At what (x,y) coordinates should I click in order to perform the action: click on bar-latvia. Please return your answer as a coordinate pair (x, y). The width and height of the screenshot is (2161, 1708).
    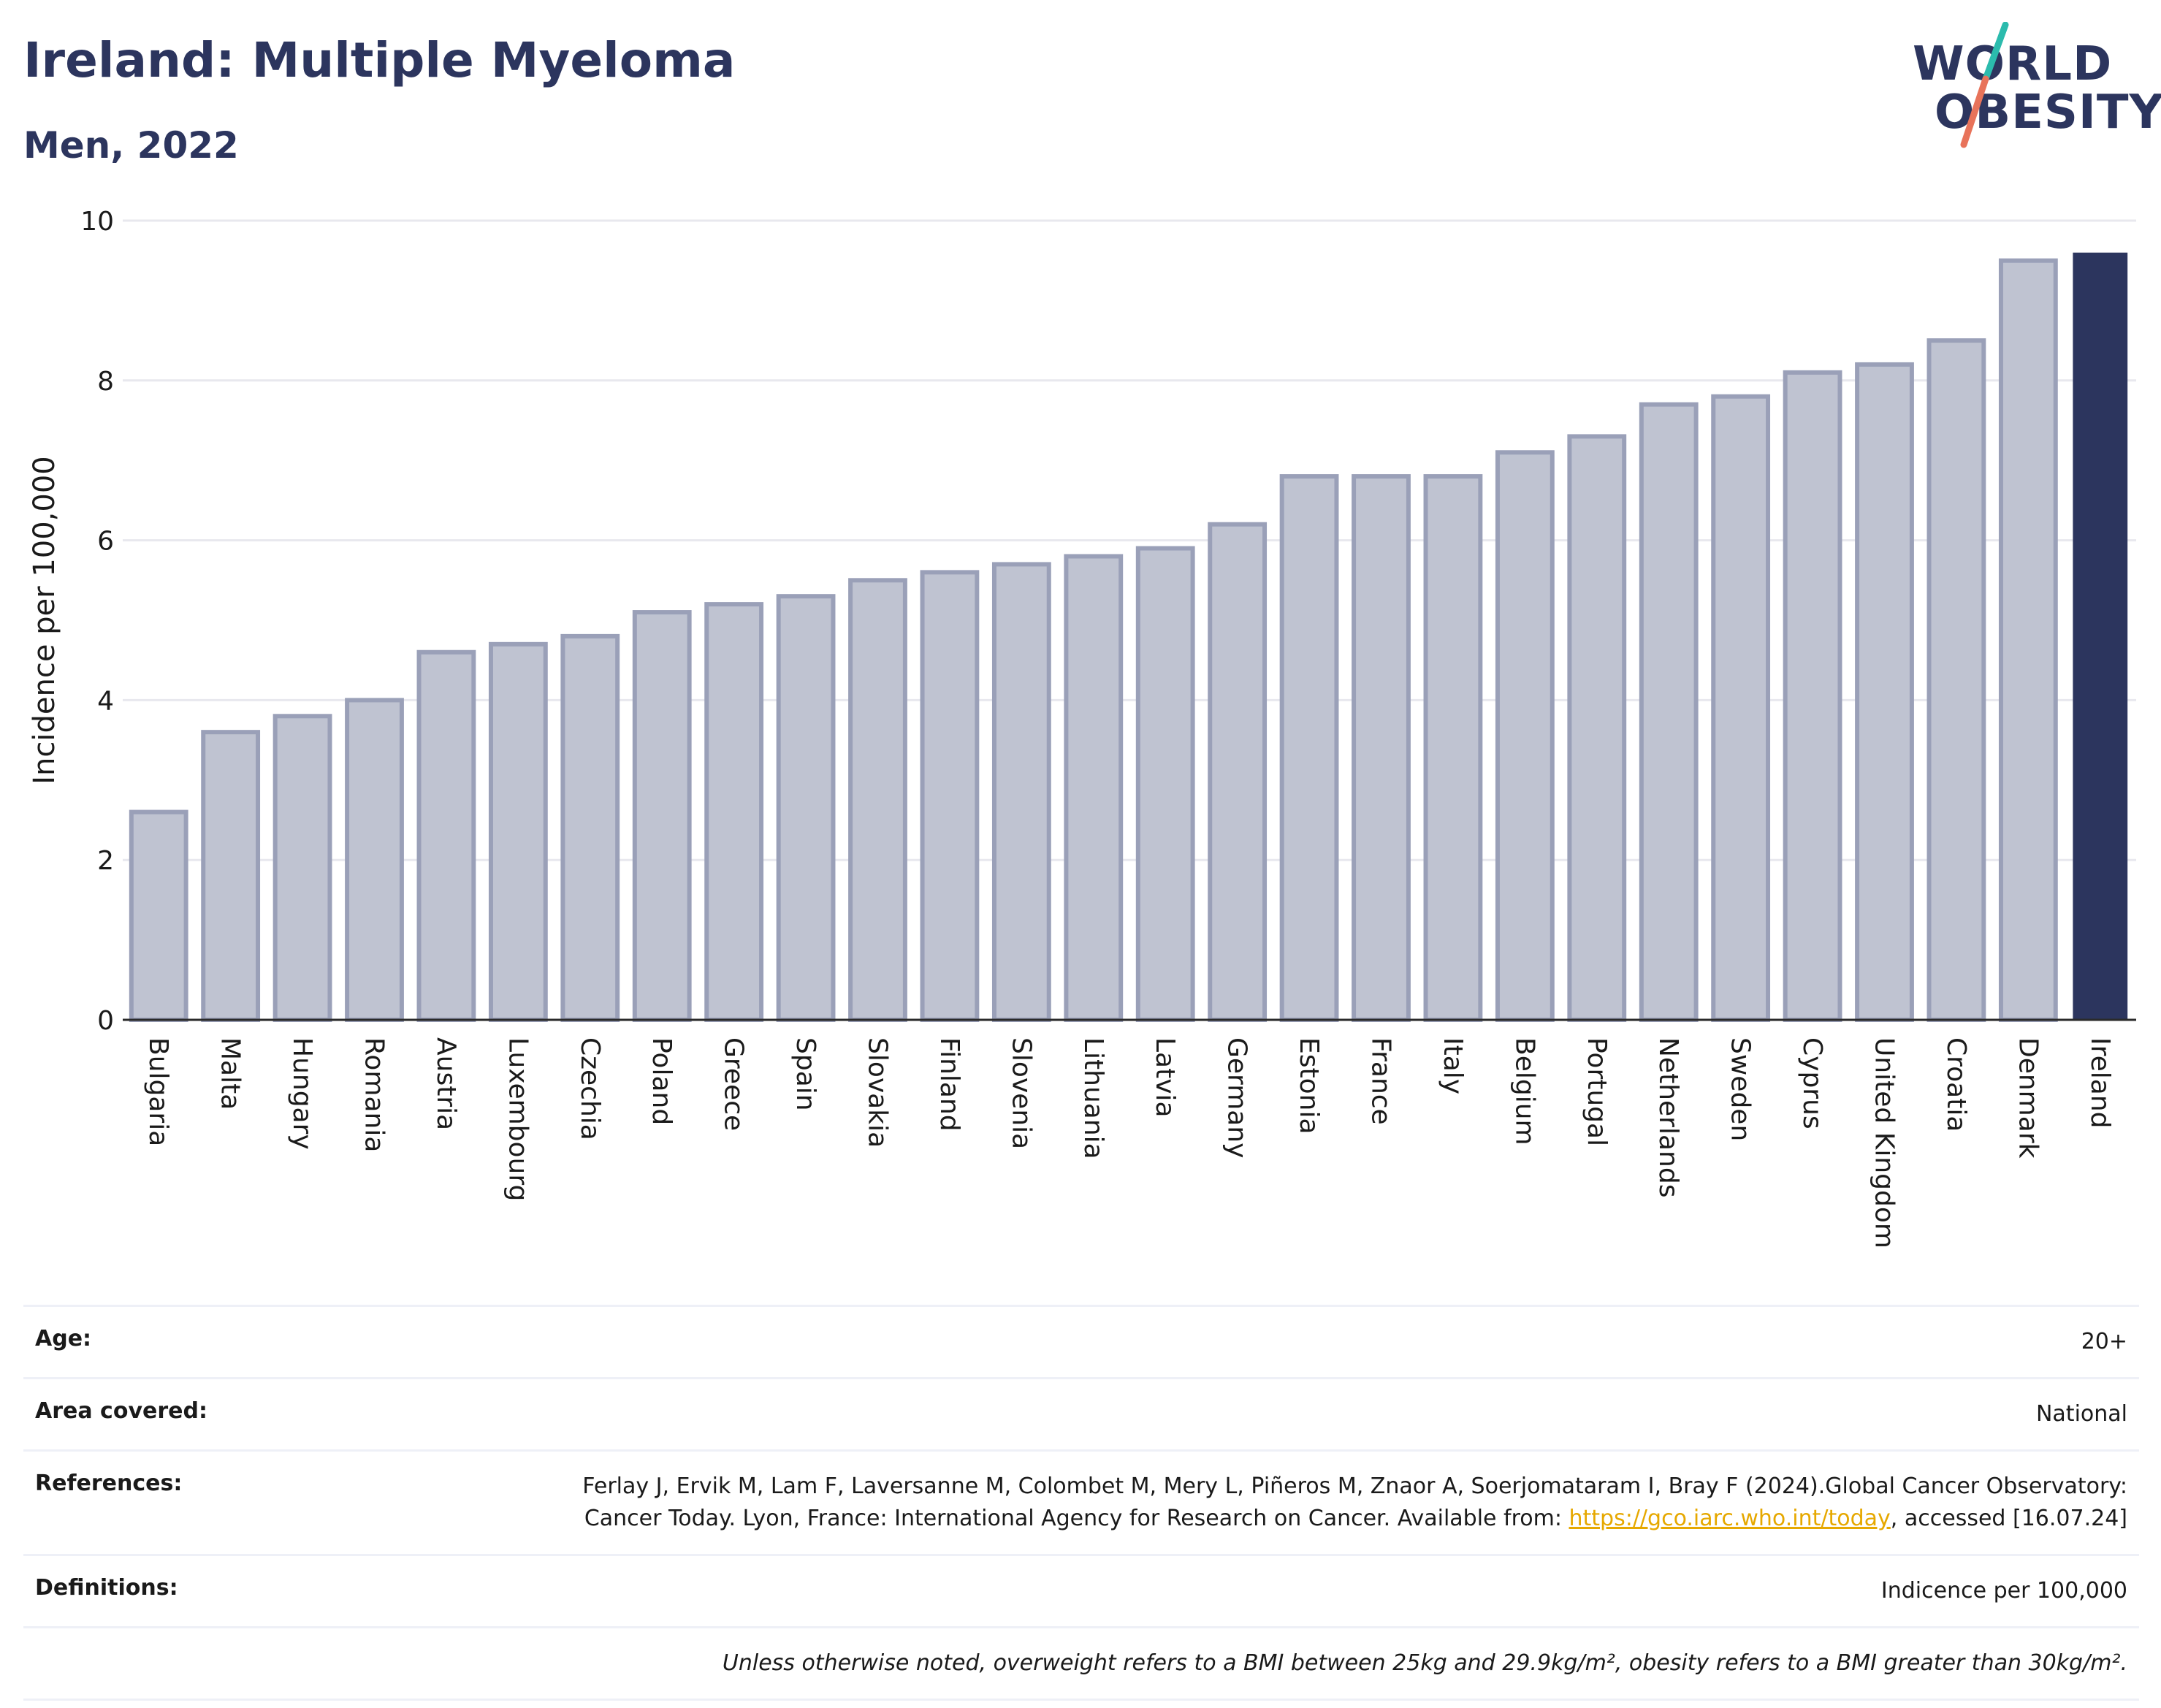
    Looking at the image, I should click on (1165, 784).